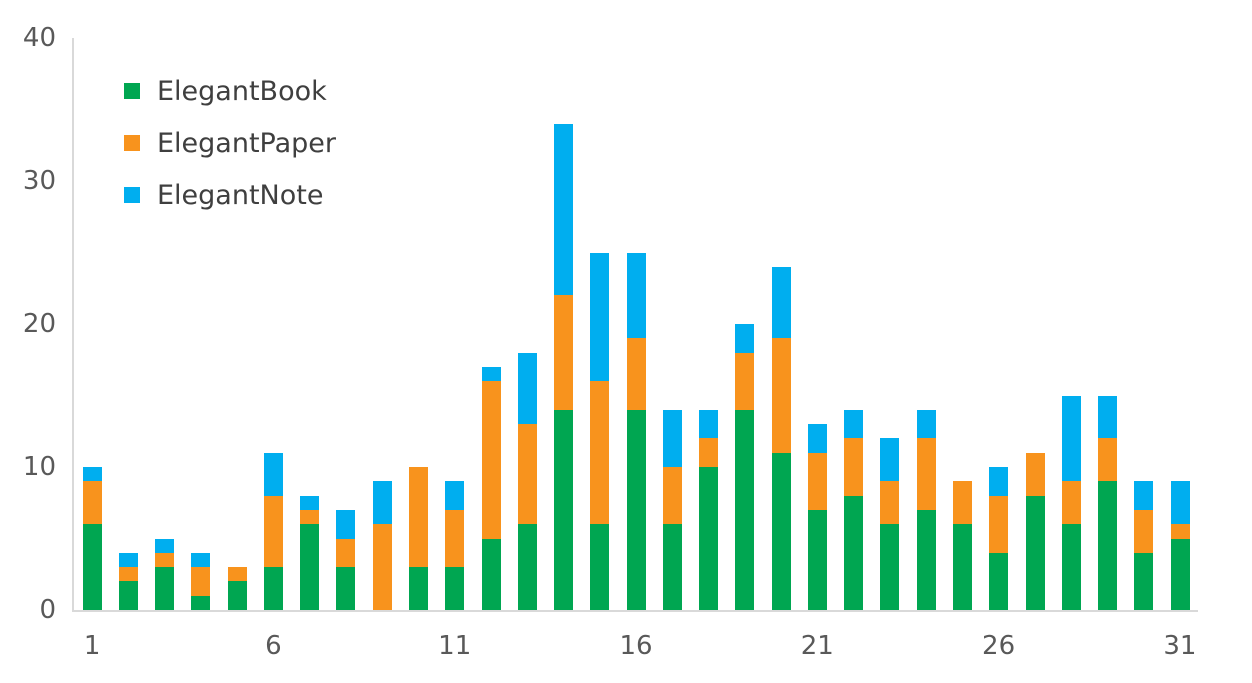 This screenshot has width=1252, height=683. What do you see at coordinates (132, 91) in the screenshot?
I see `legend-swatch-icon` at bounding box center [132, 91].